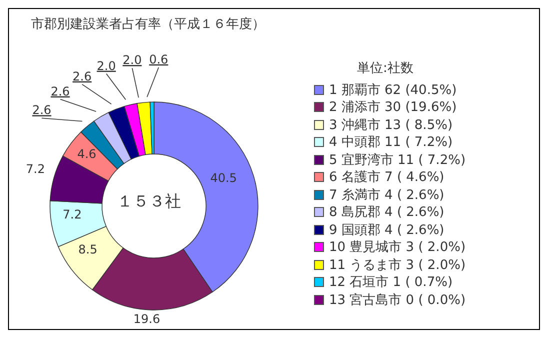 Image resolution: width=550 pixels, height=340 pixels. Describe the element at coordinates (393, 90) in the screenshot. I see `legend-label: 1 那覇市 62 (40.5%)` at that location.